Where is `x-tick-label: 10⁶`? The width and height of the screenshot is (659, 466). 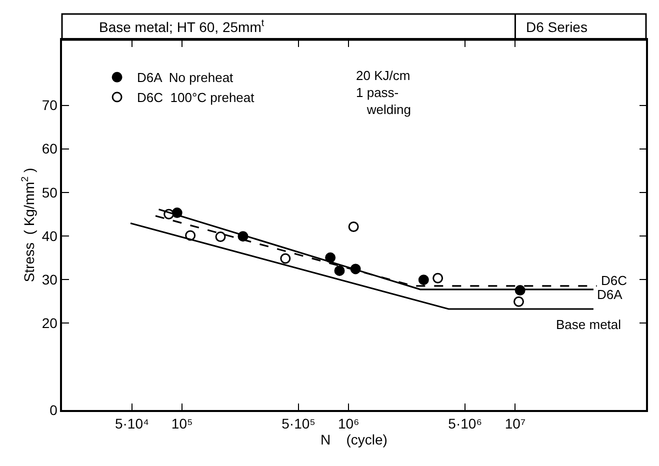
x-tick-label: 10⁶ is located at coordinates (349, 424).